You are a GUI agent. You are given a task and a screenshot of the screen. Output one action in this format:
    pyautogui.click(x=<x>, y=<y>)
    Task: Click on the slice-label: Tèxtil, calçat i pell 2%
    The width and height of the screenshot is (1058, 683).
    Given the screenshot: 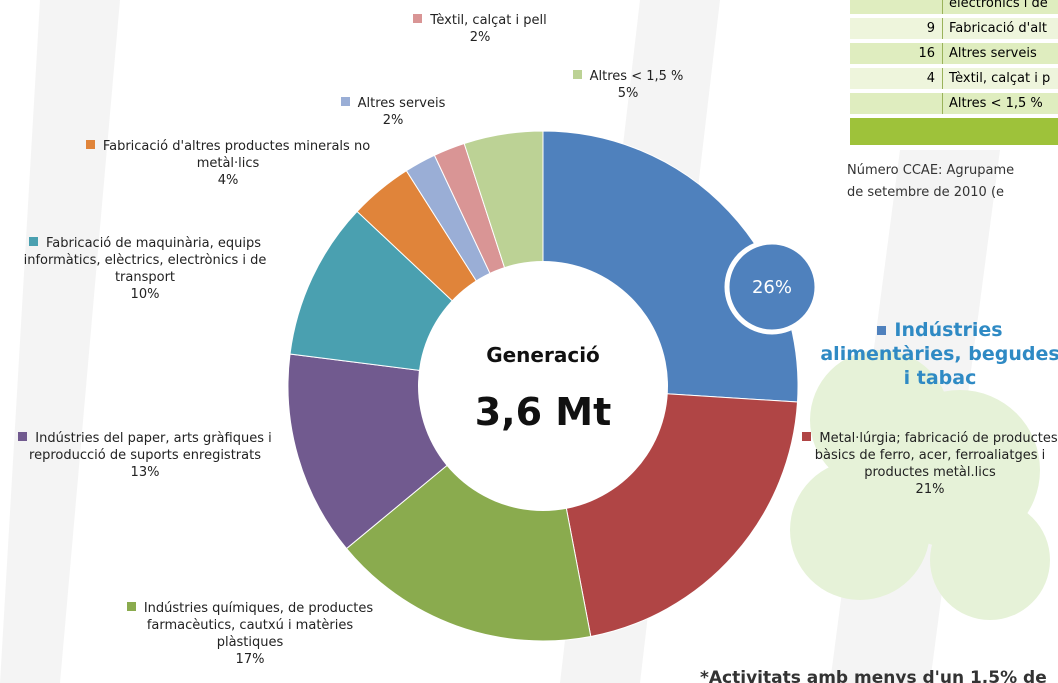 What is the action you would take?
    pyautogui.click(x=480, y=29)
    